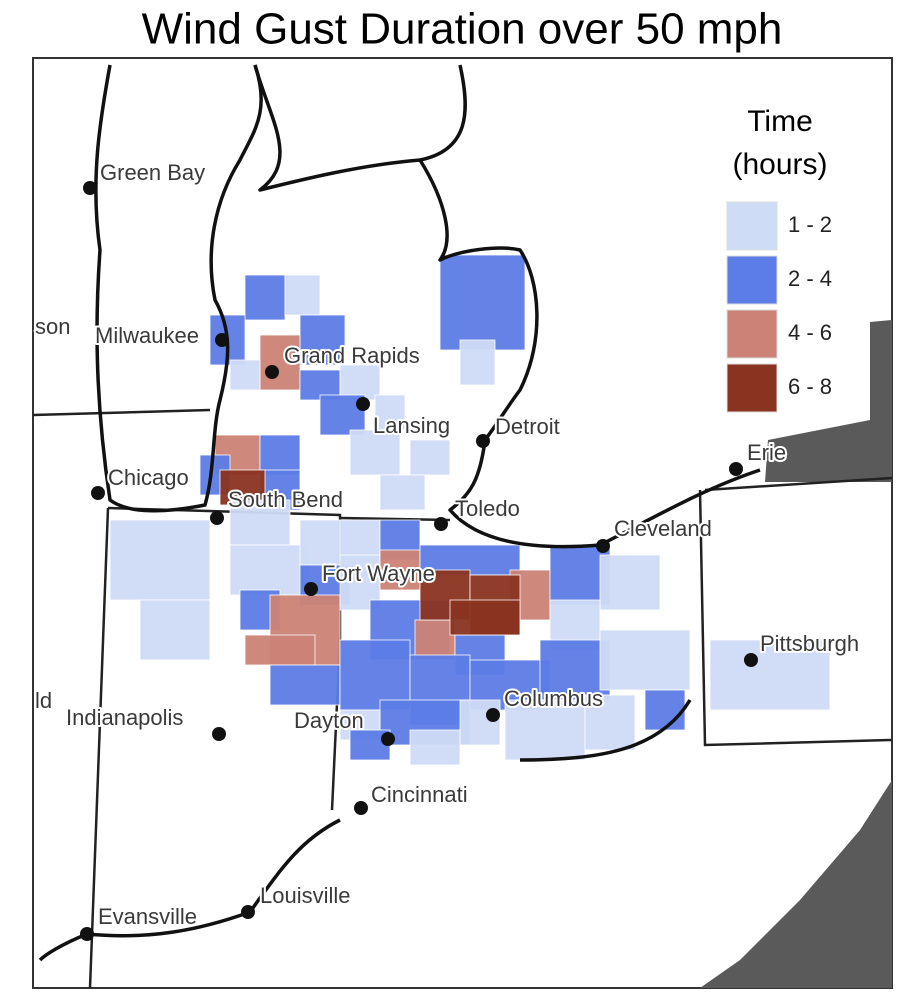 The width and height of the screenshot is (913, 1006). I want to click on city-label: Chicago, so click(148, 477).